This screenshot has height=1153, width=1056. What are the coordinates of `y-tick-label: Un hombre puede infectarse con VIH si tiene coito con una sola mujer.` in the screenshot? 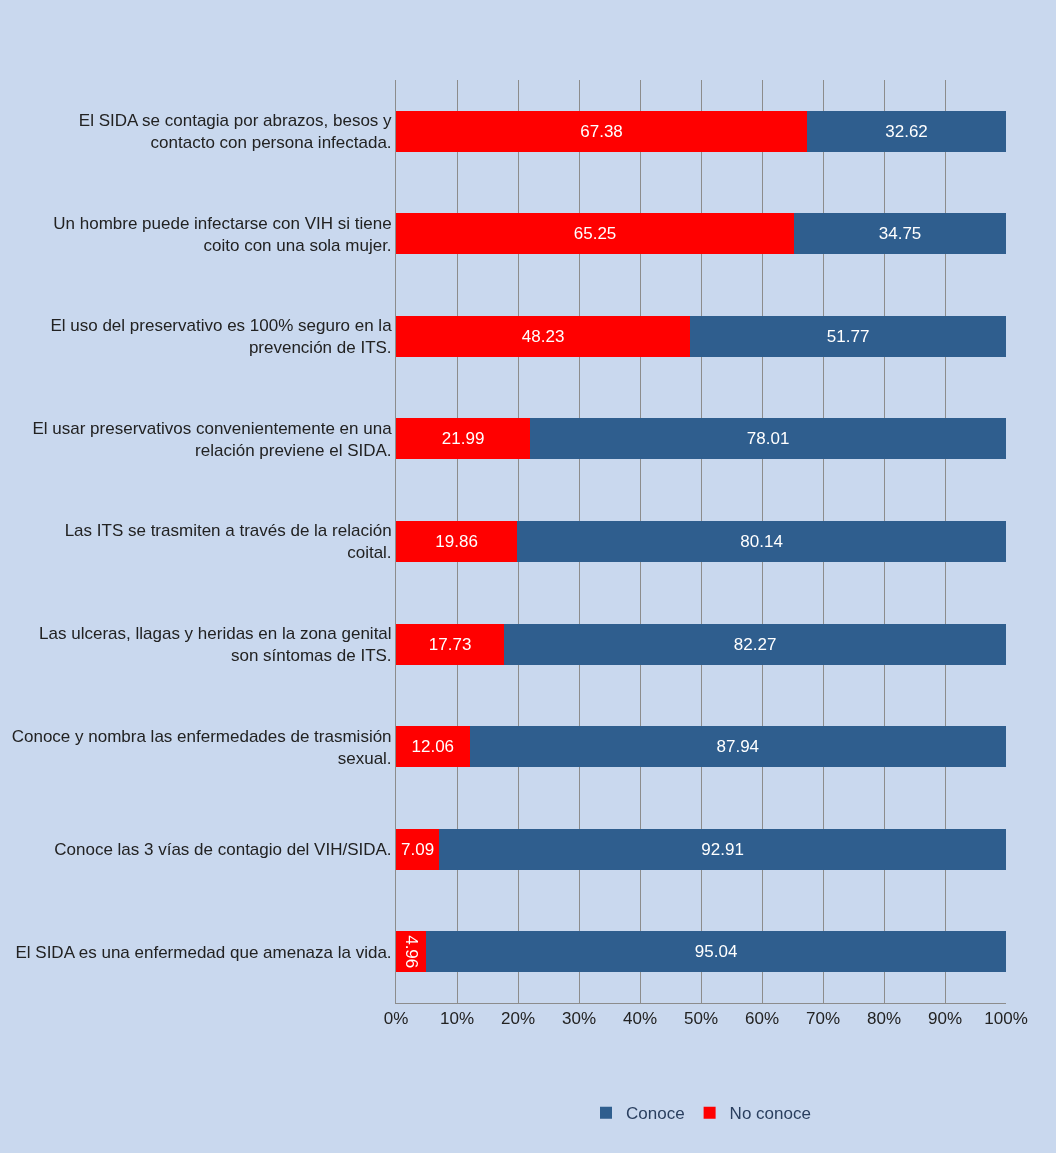 It's located at (222, 234).